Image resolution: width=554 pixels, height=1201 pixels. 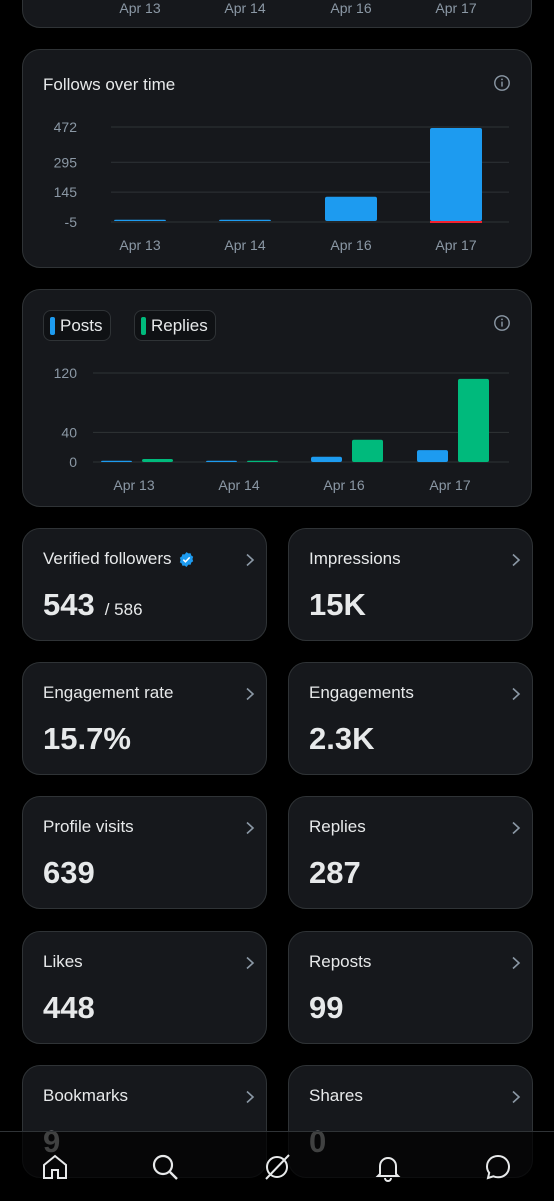 What do you see at coordinates (388, 1167) in the screenshot?
I see `notifications-icon` at bounding box center [388, 1167].